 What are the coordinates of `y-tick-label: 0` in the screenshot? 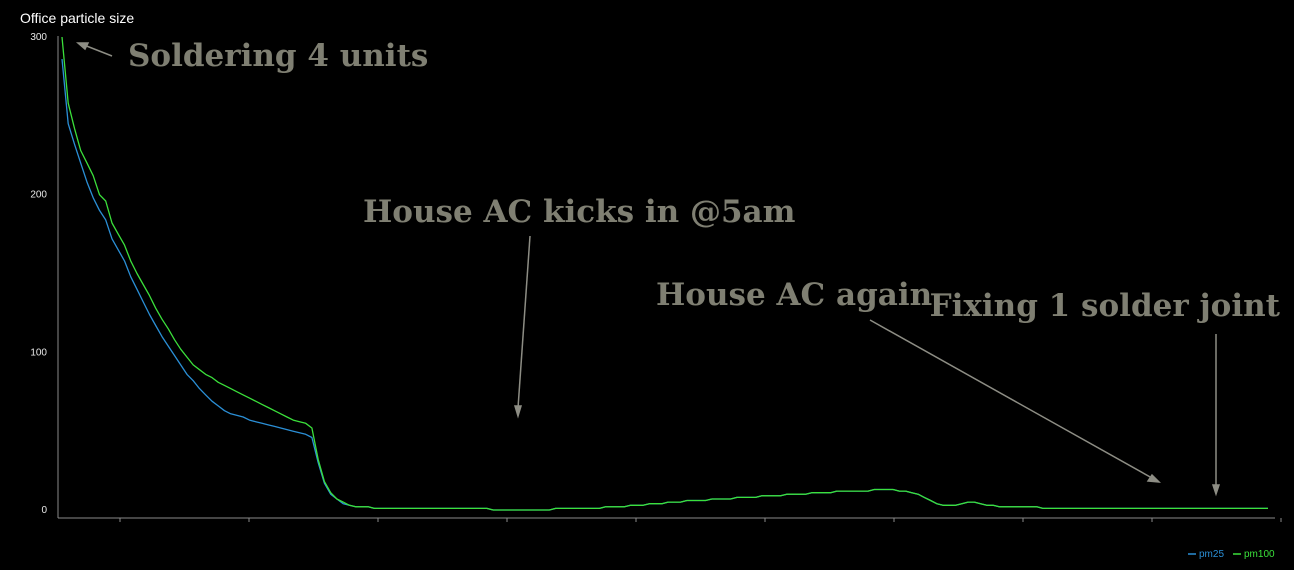 It's located at (44, 510).